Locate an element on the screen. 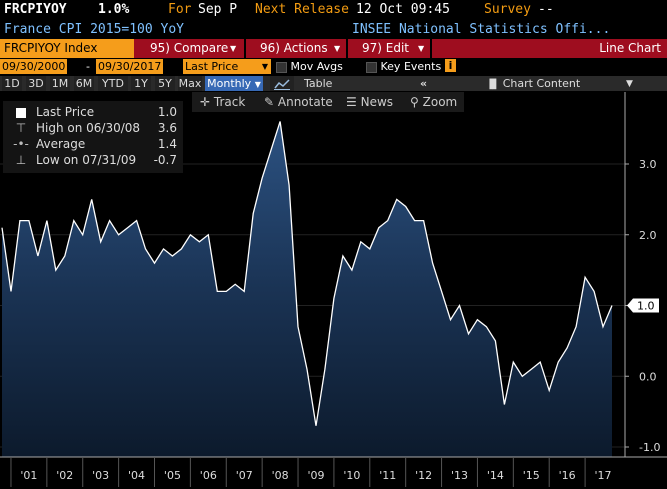 The height and width of the screenshot is (489, 667). table-button: Table is located at coordinates (318, 83).